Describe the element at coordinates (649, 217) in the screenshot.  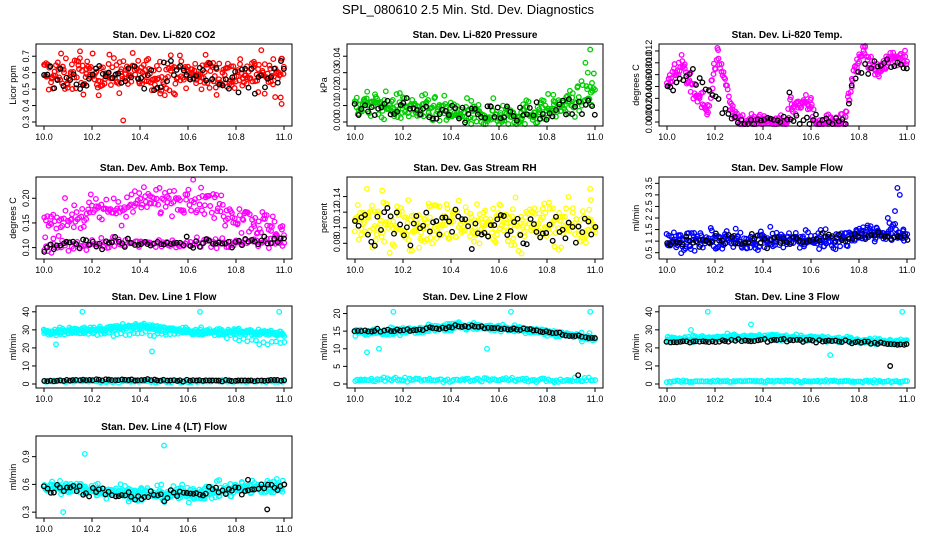
I see `y-tick-label: 2` at that location.